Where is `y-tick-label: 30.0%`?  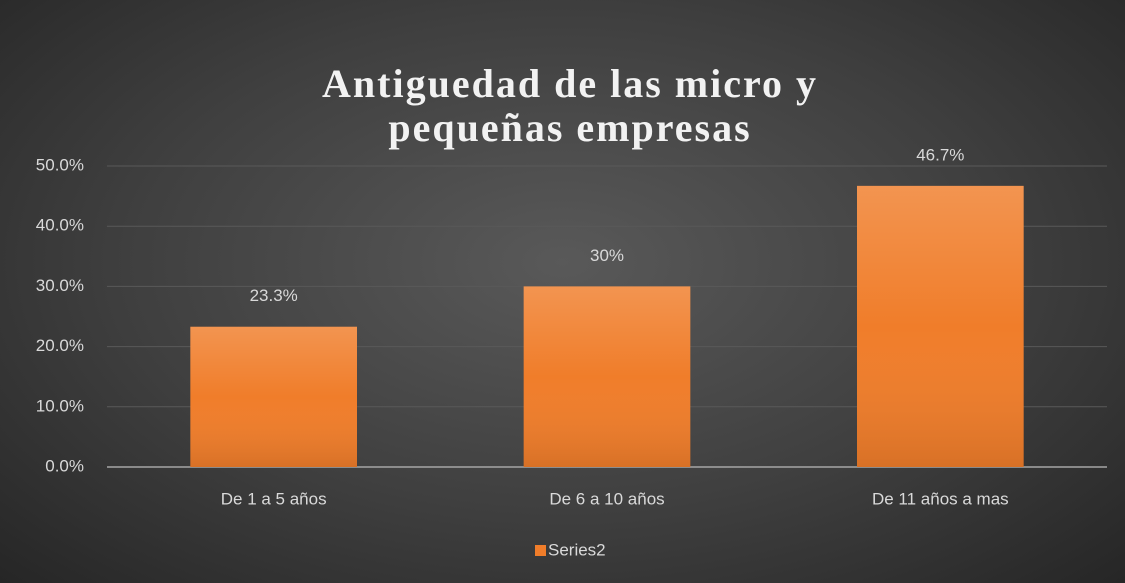 y-tick-label: 30.0% is located at coordinates (60, 285).